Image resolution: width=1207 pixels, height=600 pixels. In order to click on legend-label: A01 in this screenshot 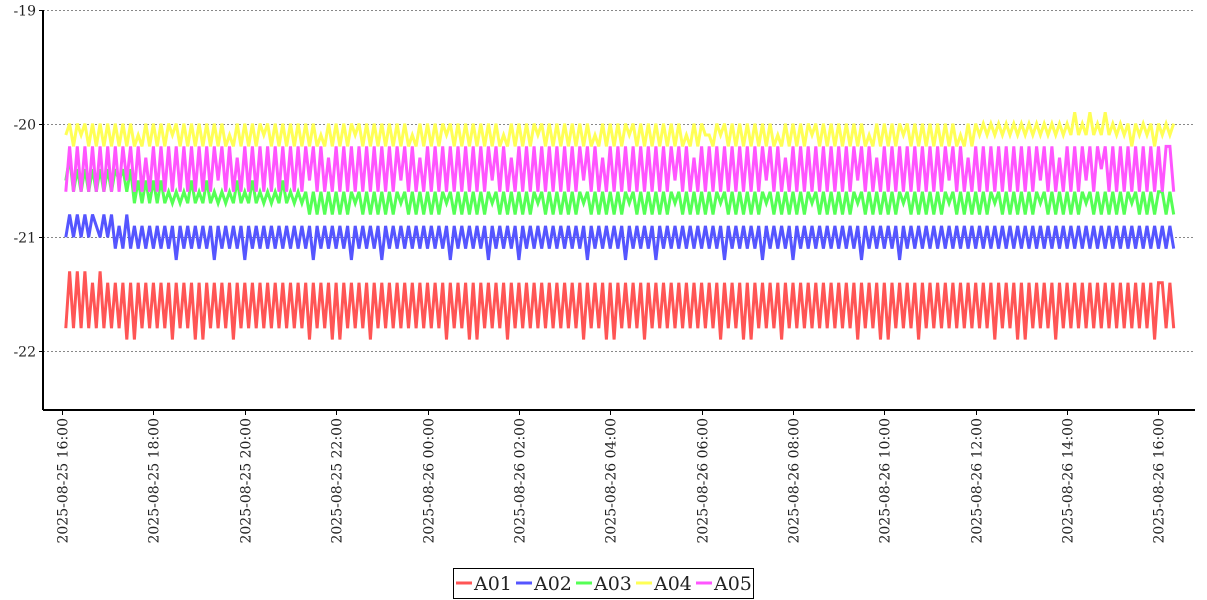, I will do `click(492, 584)`.